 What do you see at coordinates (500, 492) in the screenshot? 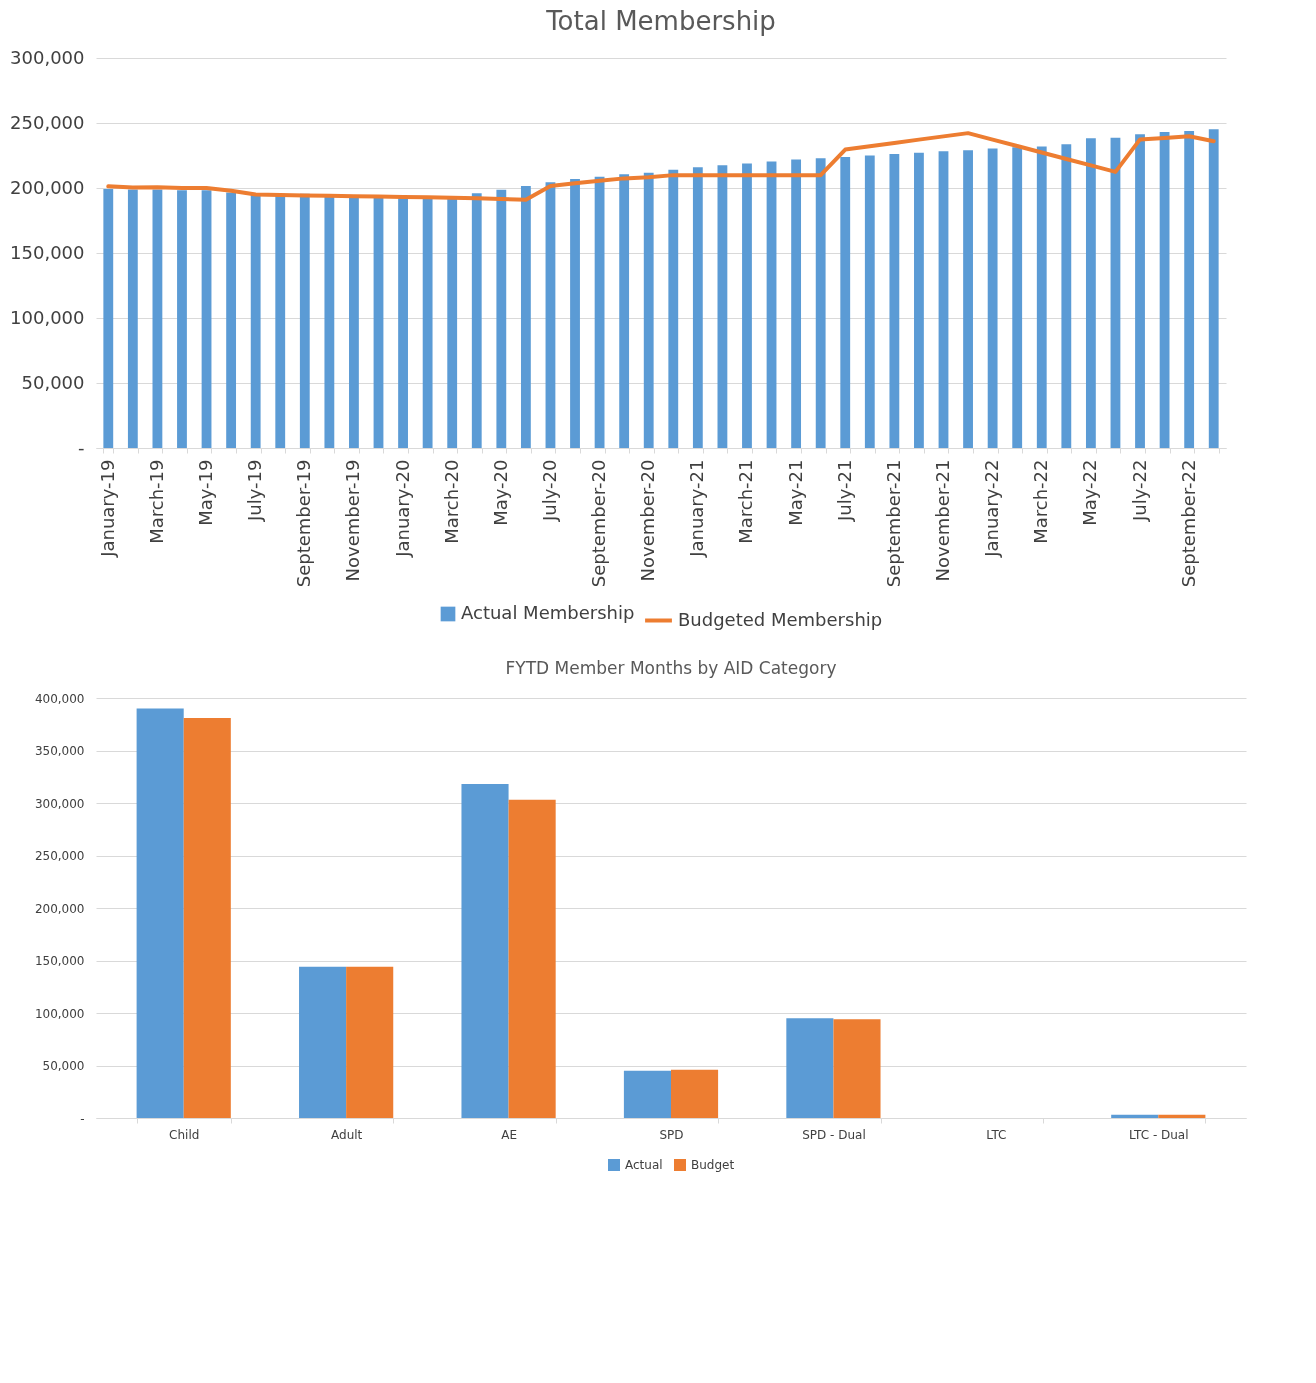
I see `x-tick-label: May-20` at bounding box center [500, 492].